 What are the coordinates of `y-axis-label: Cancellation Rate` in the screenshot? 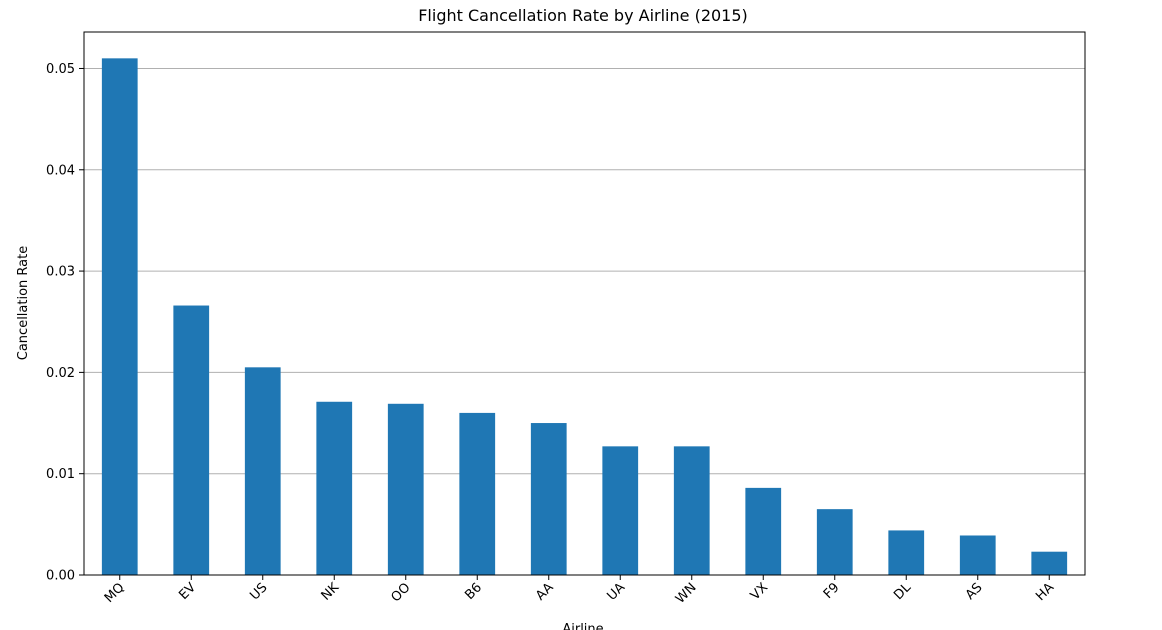 It's located at (23, 303).